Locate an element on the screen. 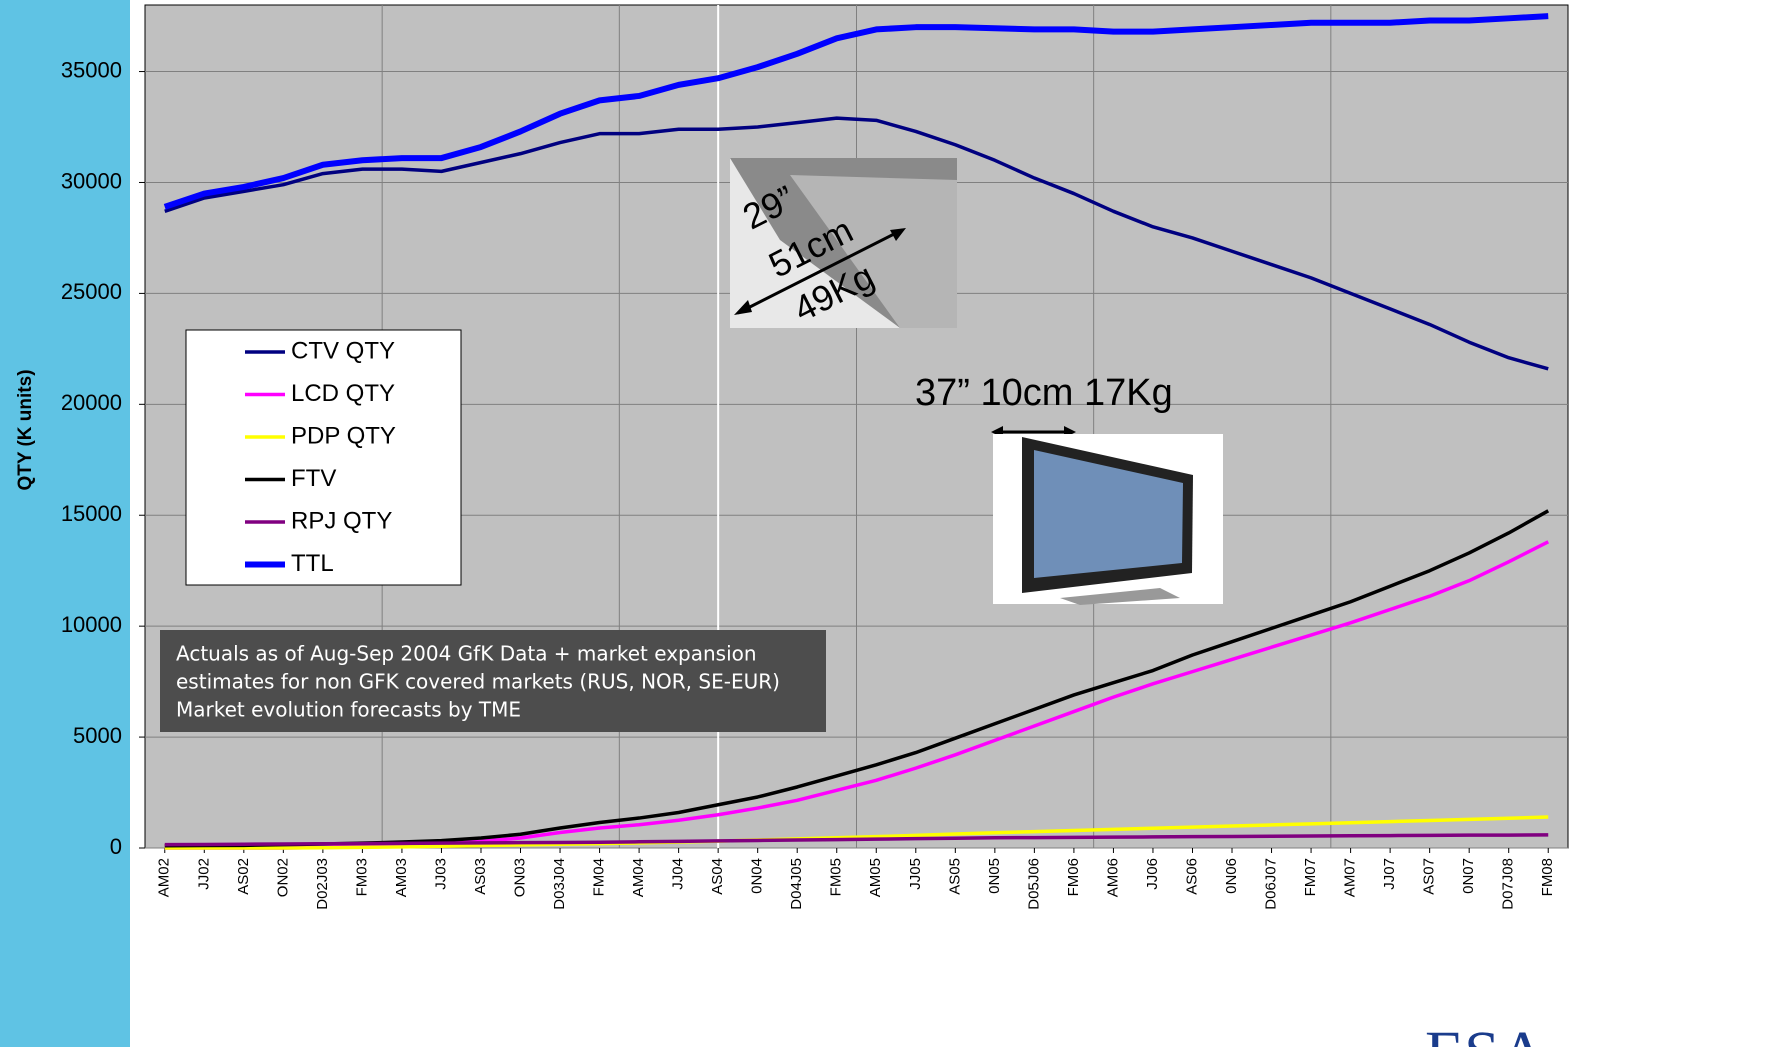 This screenshot has width=1772, height=1047. y-tick-label: 20000 is located at coordinates (91, 402).